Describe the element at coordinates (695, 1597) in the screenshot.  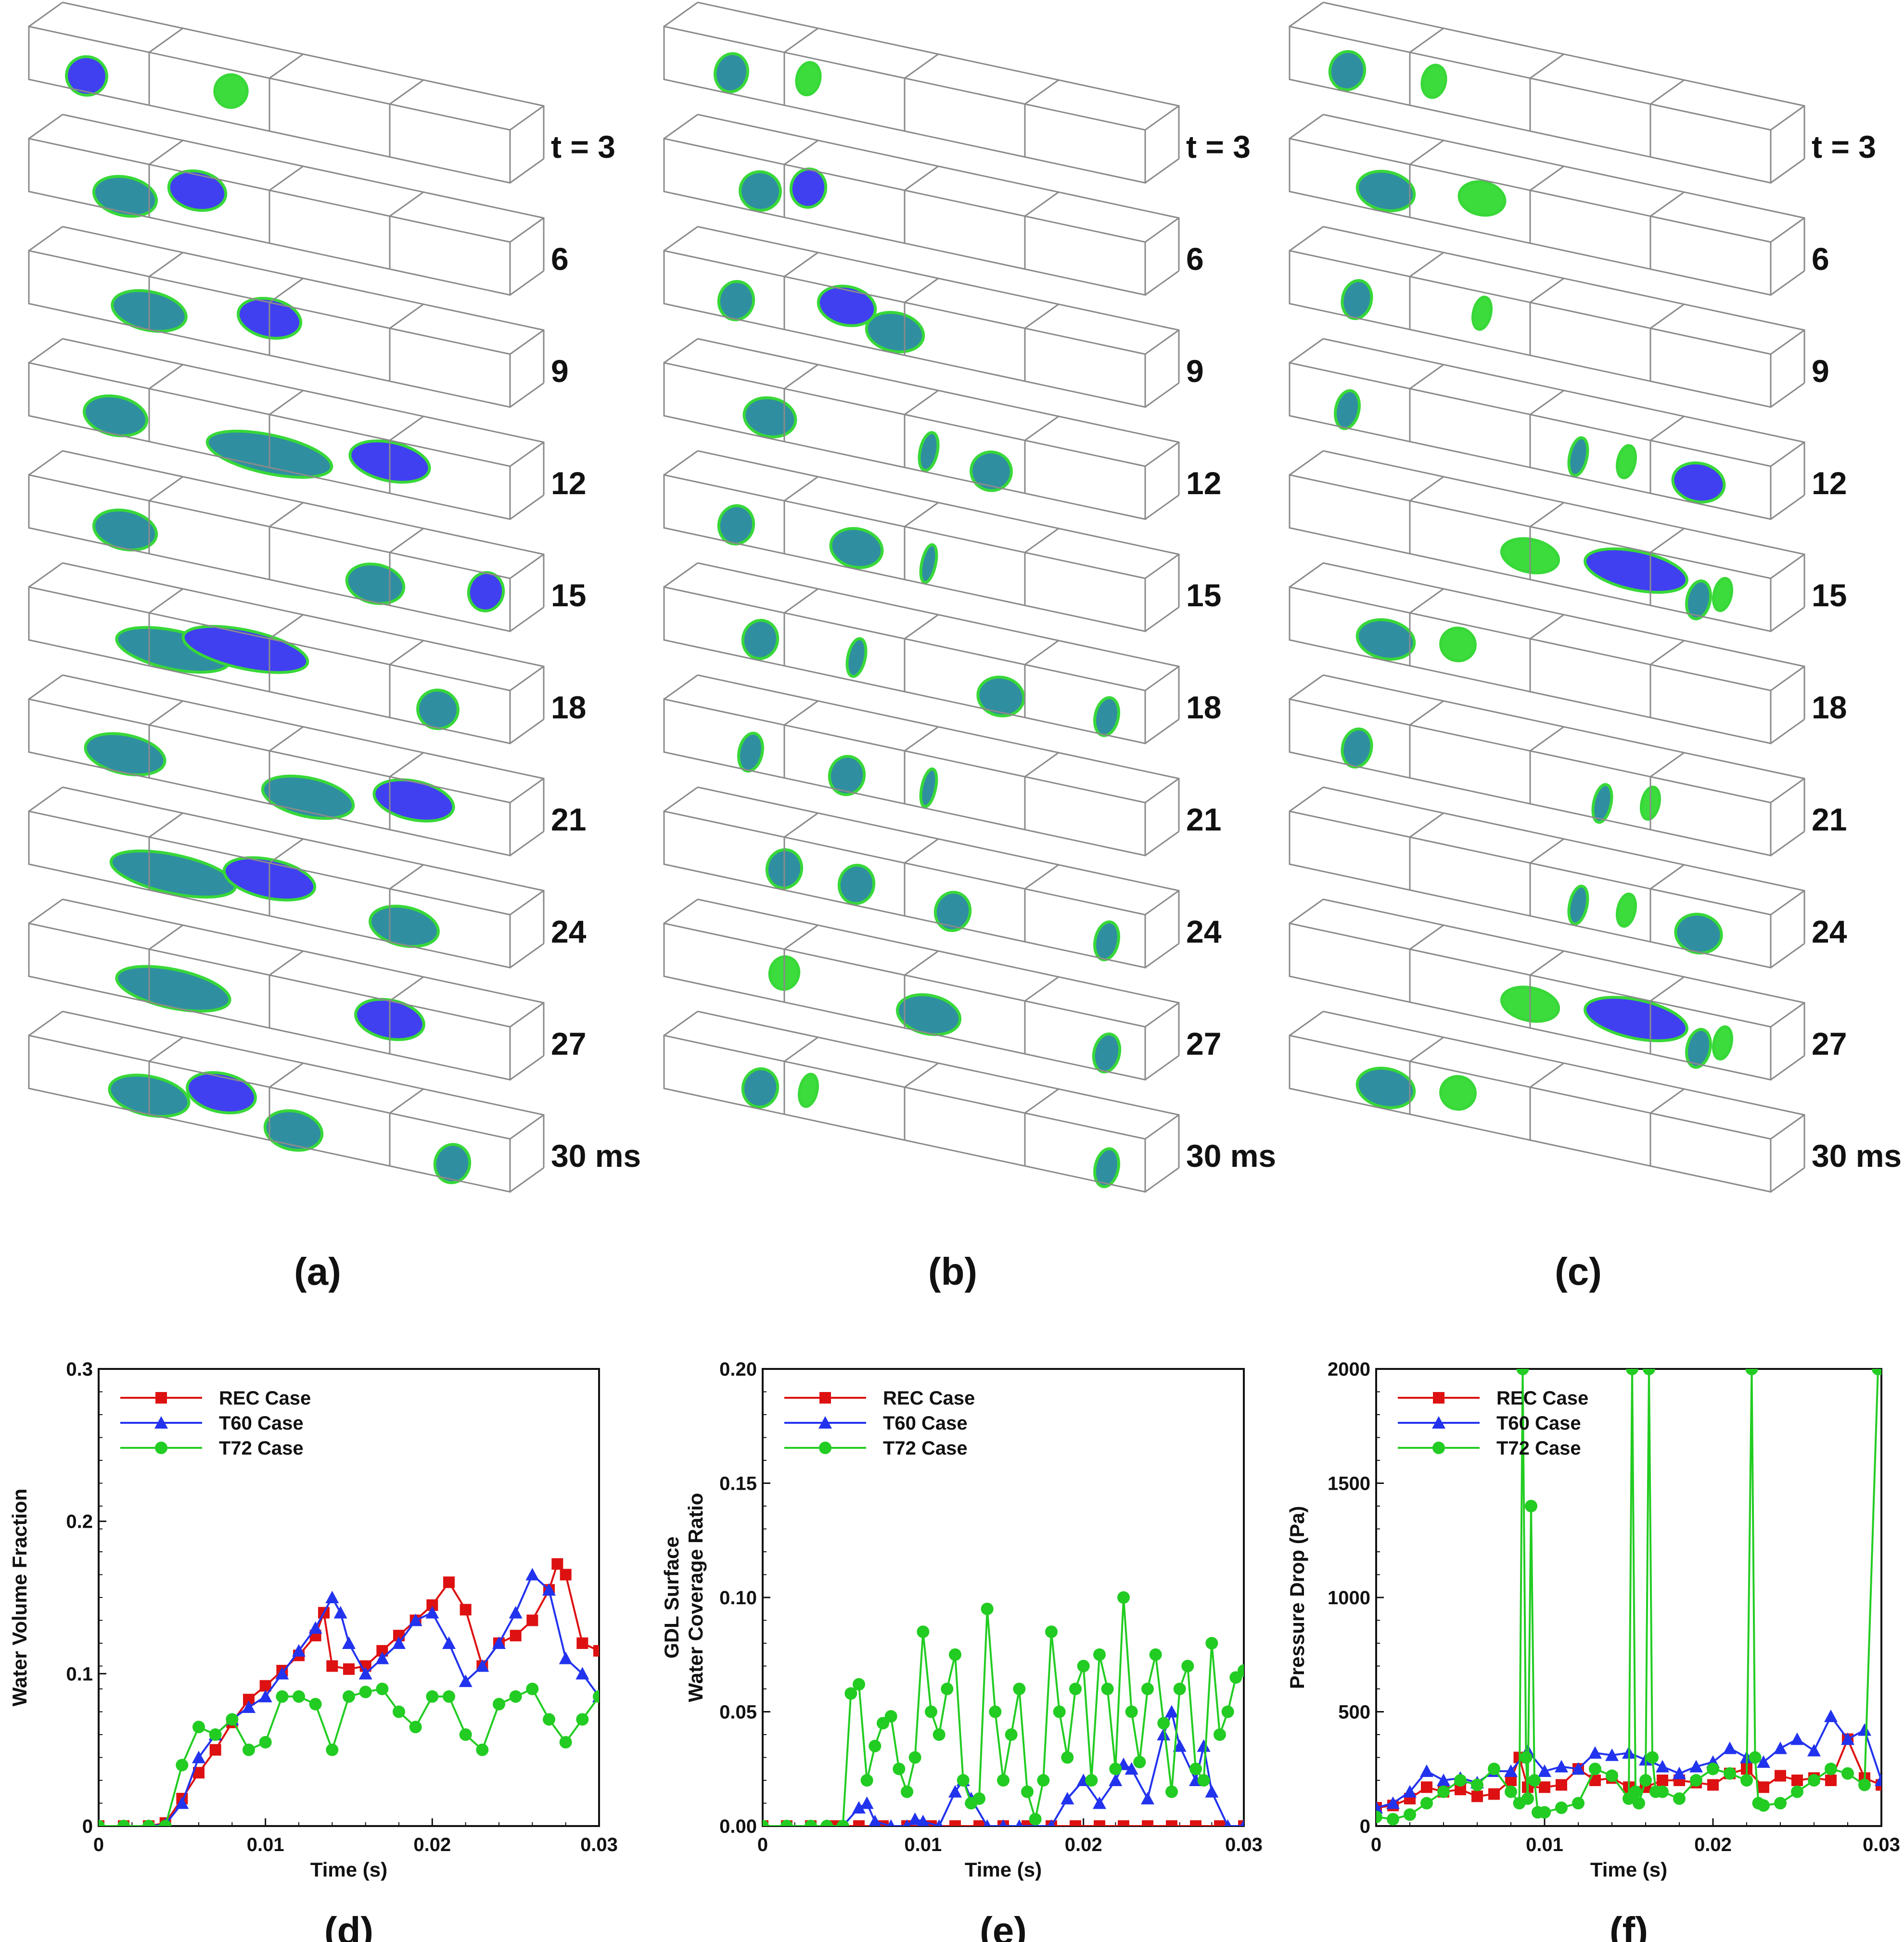
I see `y-axis-label: Water Coverage Ratio` at that location.